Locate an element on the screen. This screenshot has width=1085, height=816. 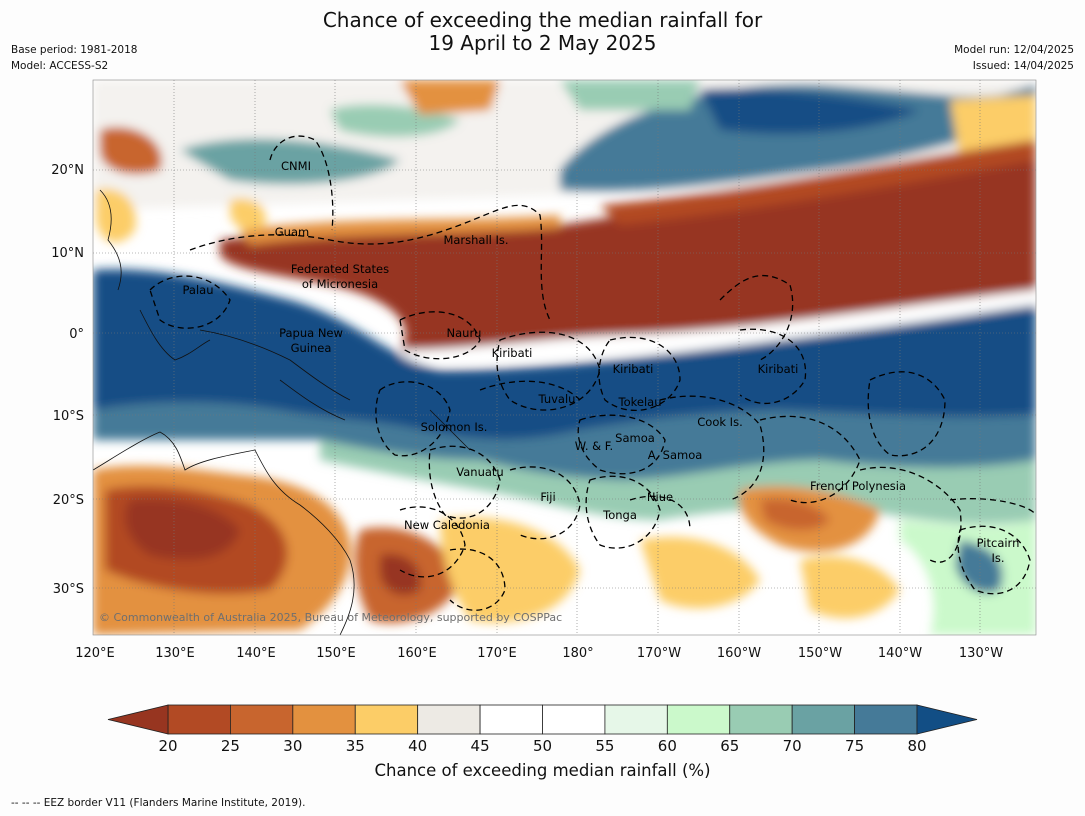
colorbar-tick-label: 60 is located at coordinates (667, 746).